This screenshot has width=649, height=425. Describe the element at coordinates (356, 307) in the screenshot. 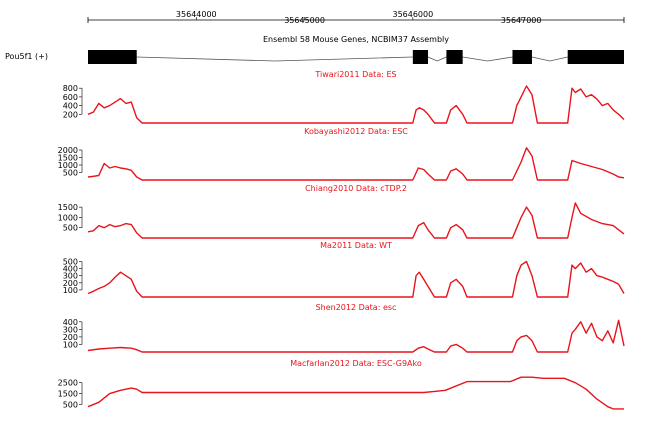

I see `track-title: Shen2012 Data: esc` at that location.